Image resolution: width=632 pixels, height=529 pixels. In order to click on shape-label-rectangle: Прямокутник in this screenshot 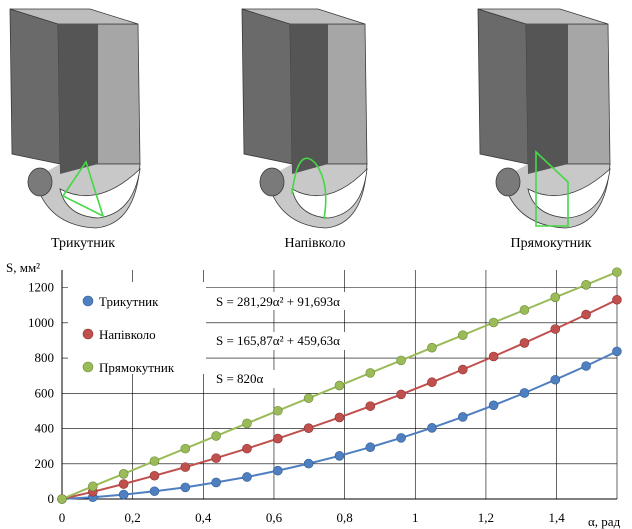, I will do `click(551, 243)`.